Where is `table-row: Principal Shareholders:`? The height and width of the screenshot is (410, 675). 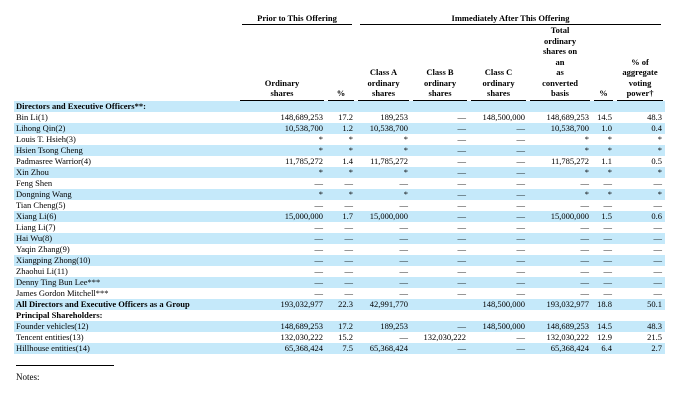
table-row: Principal Shareholders: is located at coordinates (339, 315).